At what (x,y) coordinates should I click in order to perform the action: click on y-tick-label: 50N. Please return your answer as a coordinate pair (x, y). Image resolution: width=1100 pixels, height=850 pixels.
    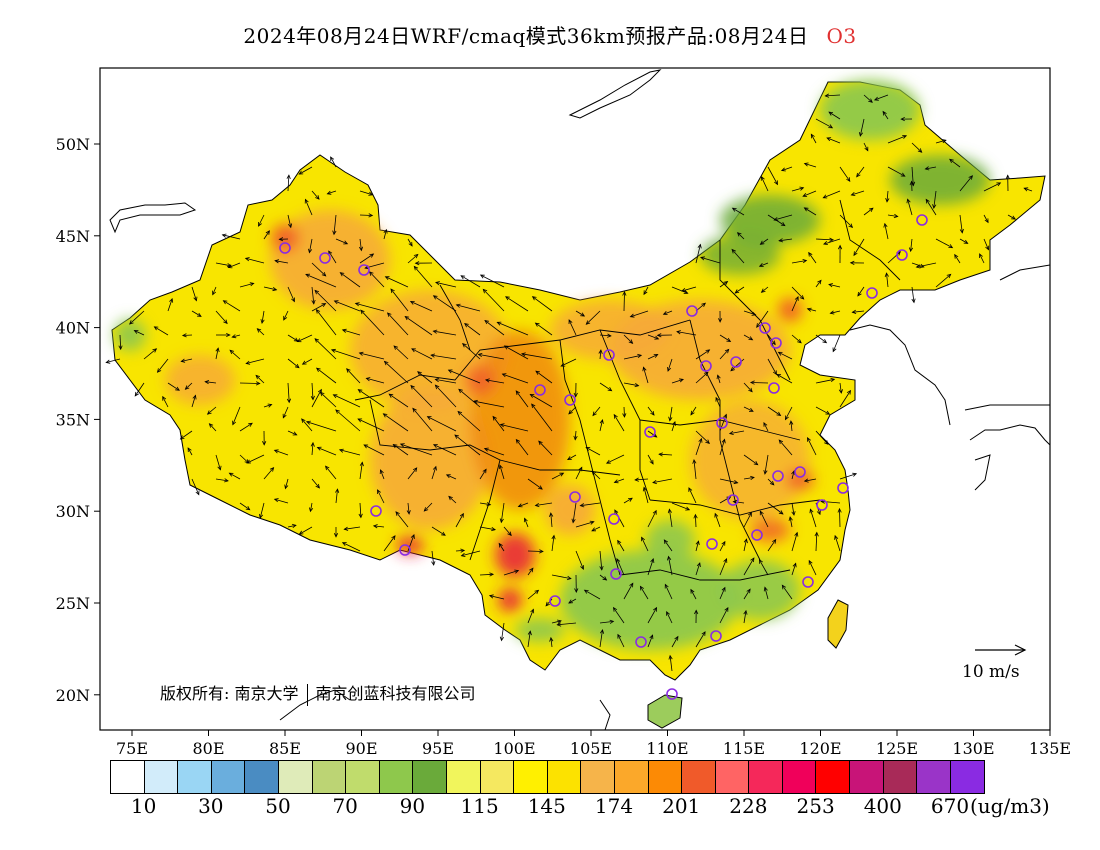
    Looking at the image, I should click on (73, 144).